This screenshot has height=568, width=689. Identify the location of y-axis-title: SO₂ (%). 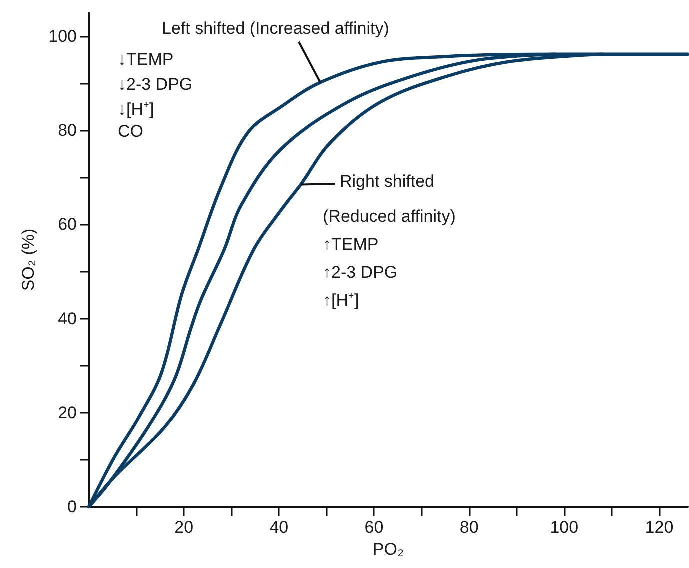
(28, 260).